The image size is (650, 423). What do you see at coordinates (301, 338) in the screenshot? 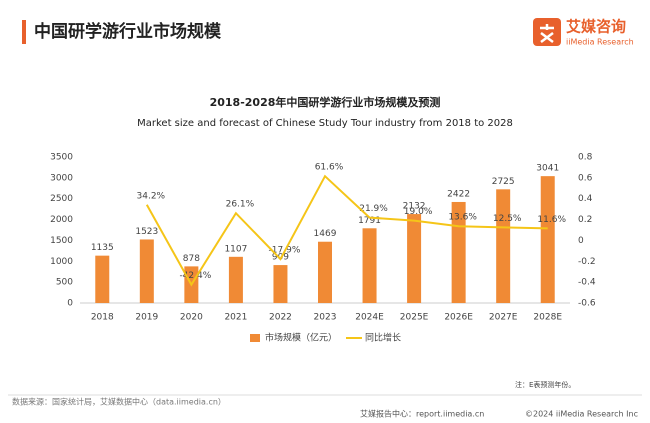
I see `legend-label: 市场规模（亿元）` at bounding box center [301, 338].